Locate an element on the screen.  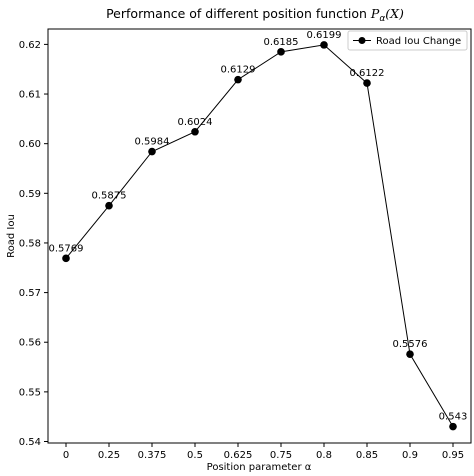
data-label: 0.5769 is located at coordinates (66, 248).